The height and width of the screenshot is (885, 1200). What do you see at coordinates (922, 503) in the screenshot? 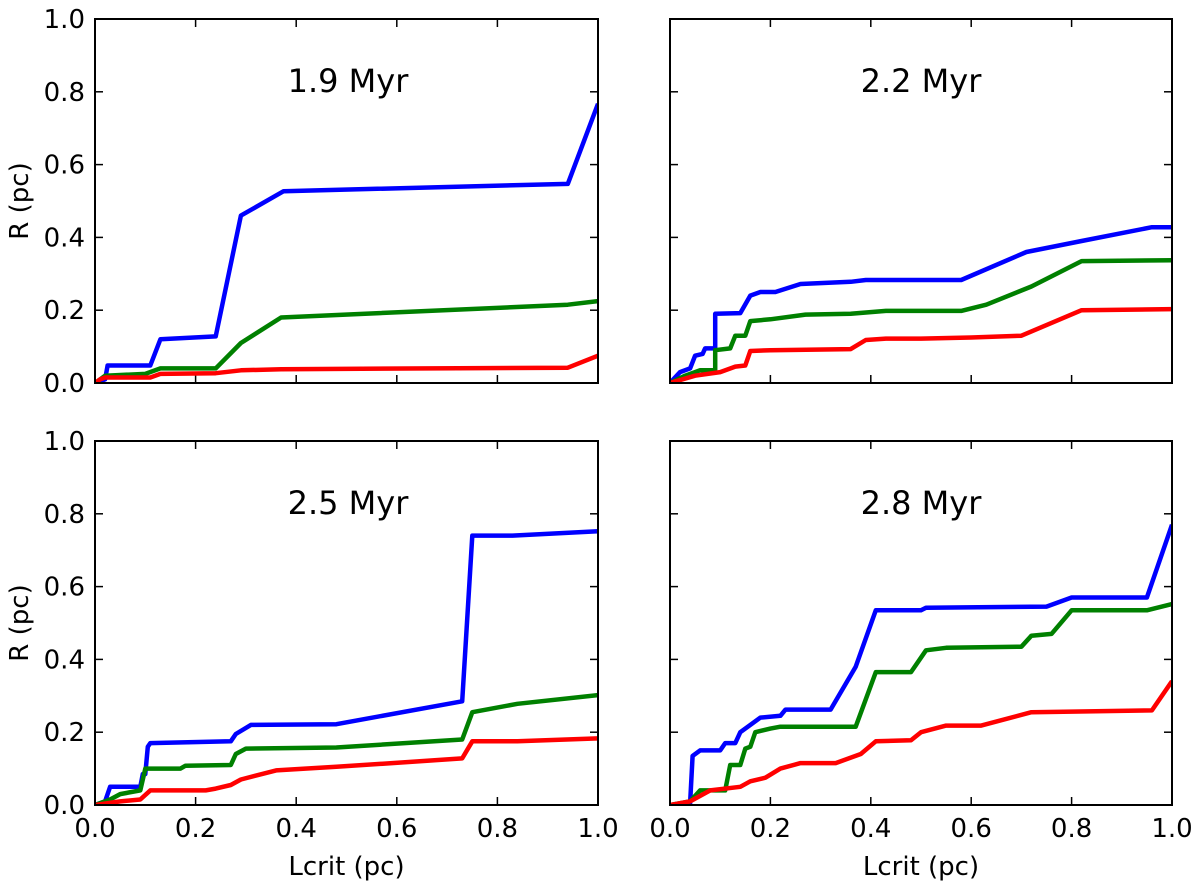
I see `panel-title: 2.8 Myr` at bounding box center [922, 503].